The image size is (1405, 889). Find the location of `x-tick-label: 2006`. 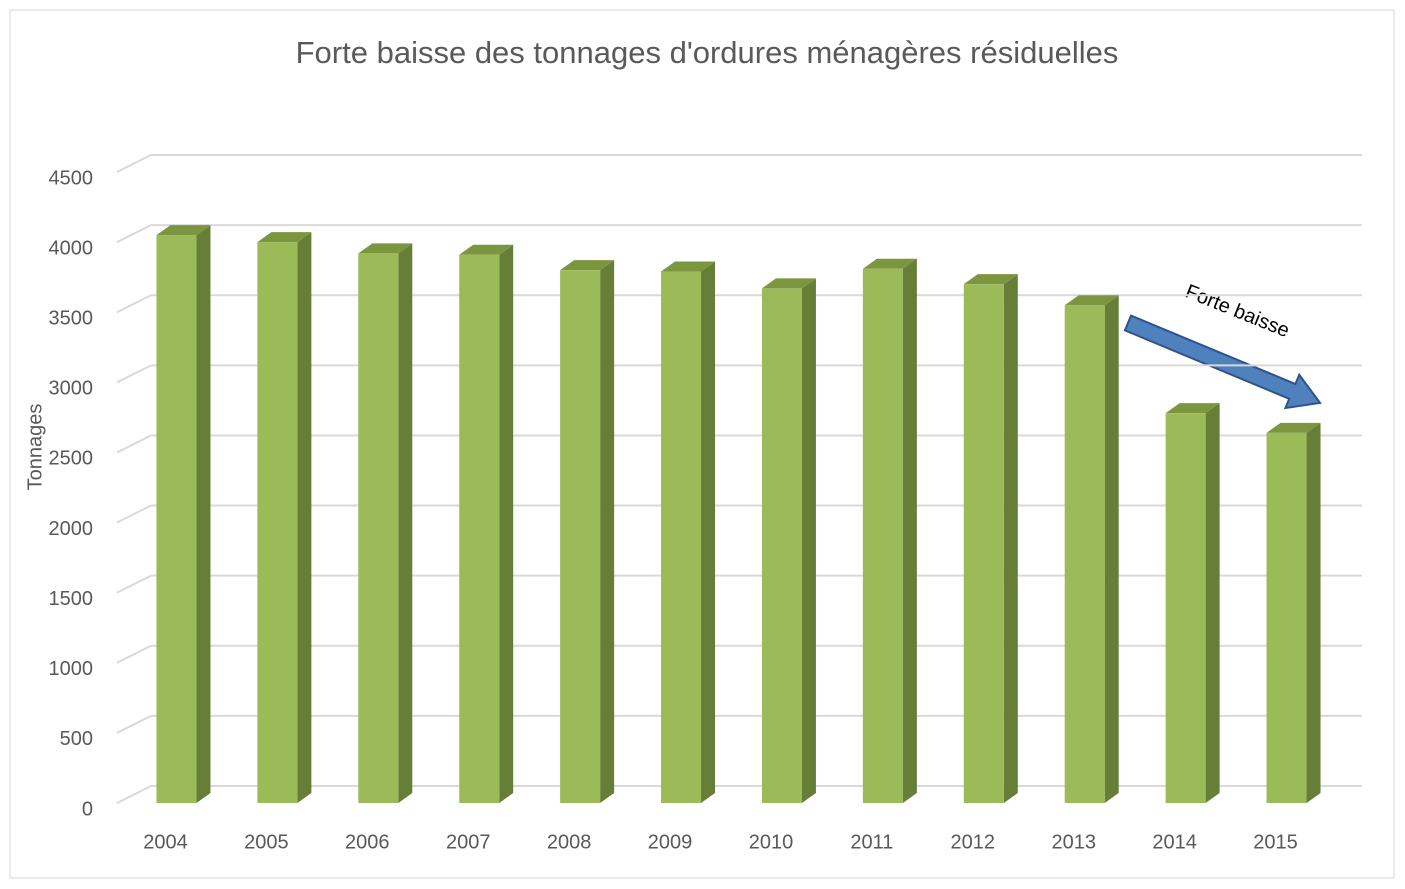

x-tick-label: 2006 is located at coordinates (367, 842).